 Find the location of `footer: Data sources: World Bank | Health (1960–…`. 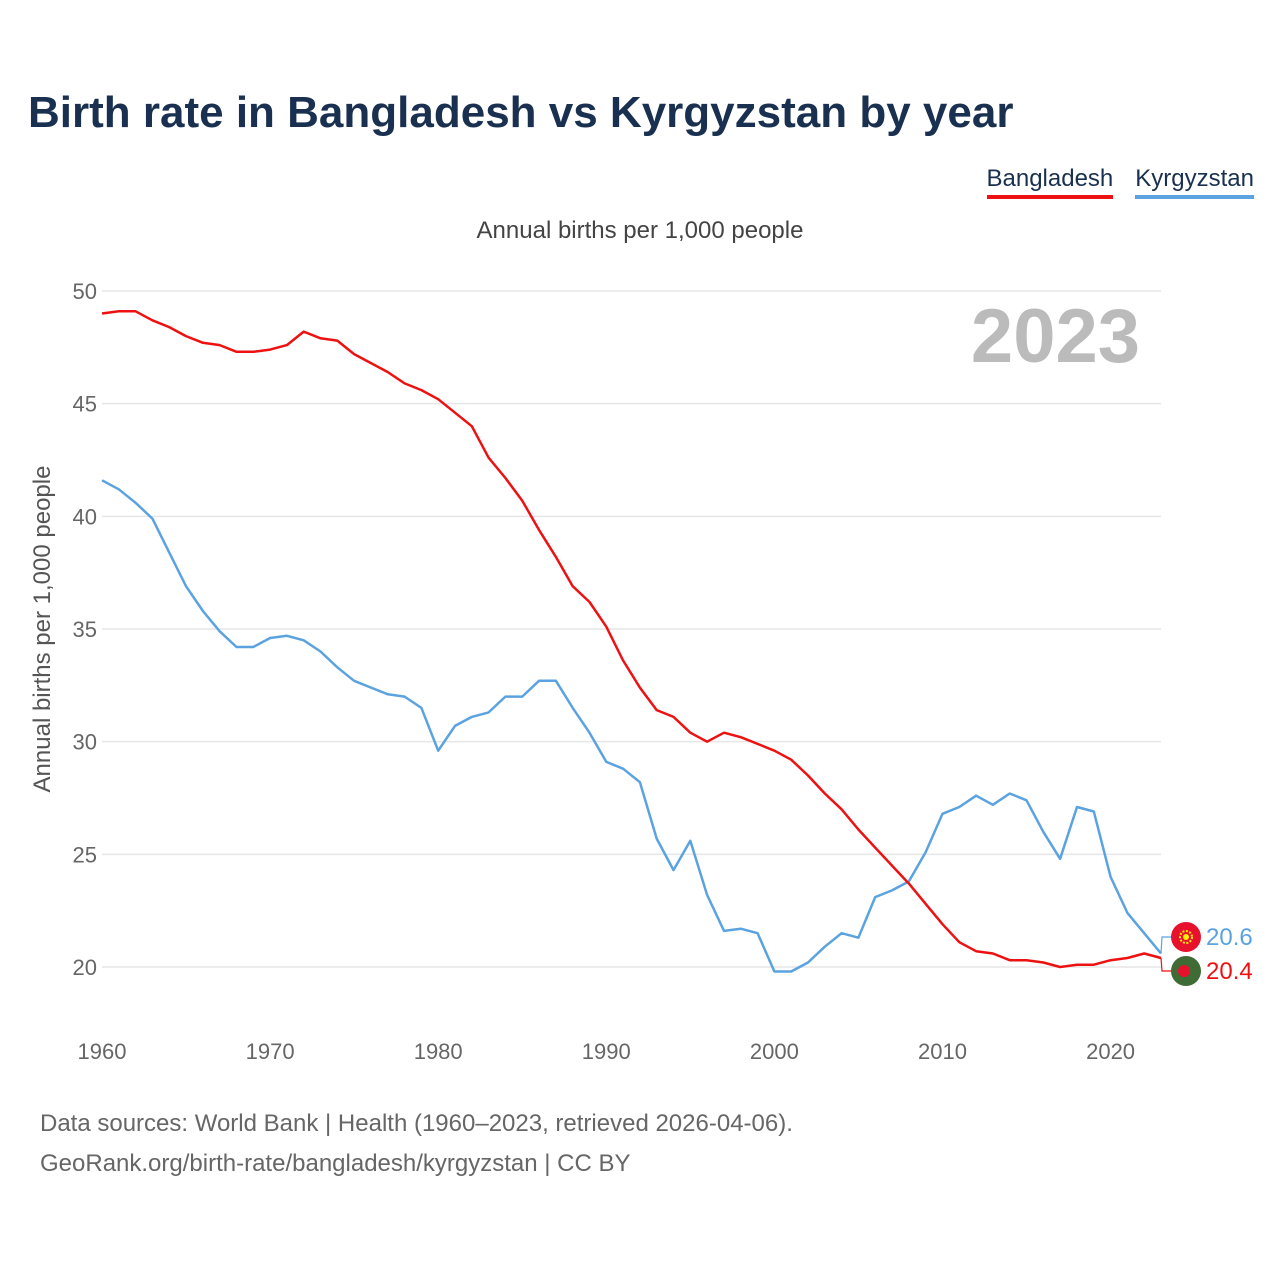

footer: Data sources: World Bank | Health (1960–… is located at coordinates (416, 1144).